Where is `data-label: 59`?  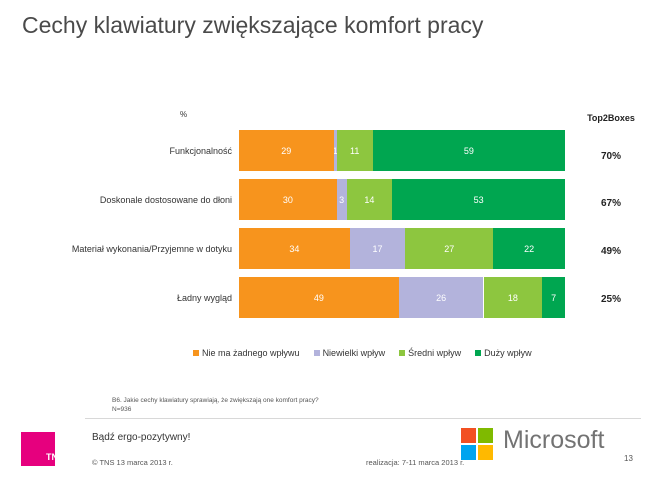
data-label: 59 is located at coordinates (468, 150).